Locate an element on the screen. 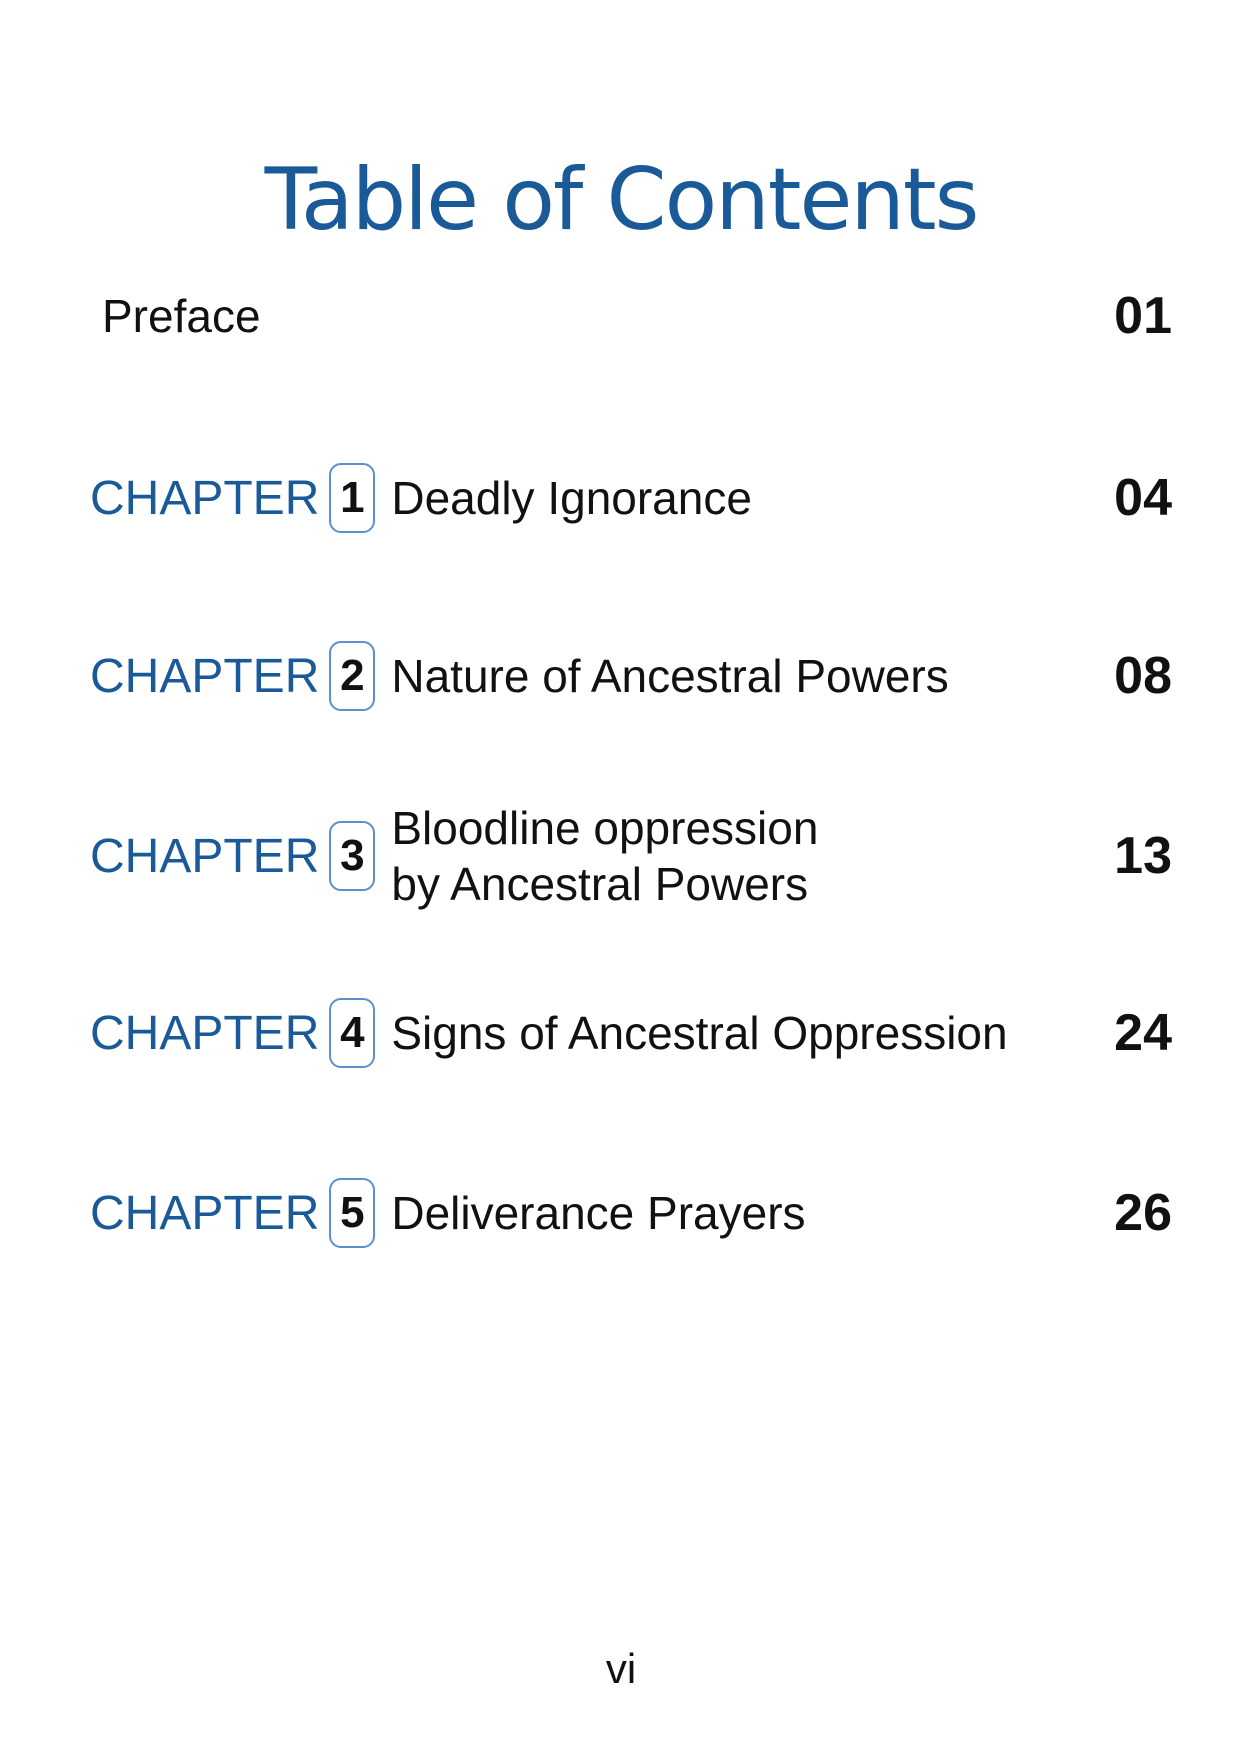  entry-title: Signs of Ancestral Oppression is located at coordinates (699, 1033).